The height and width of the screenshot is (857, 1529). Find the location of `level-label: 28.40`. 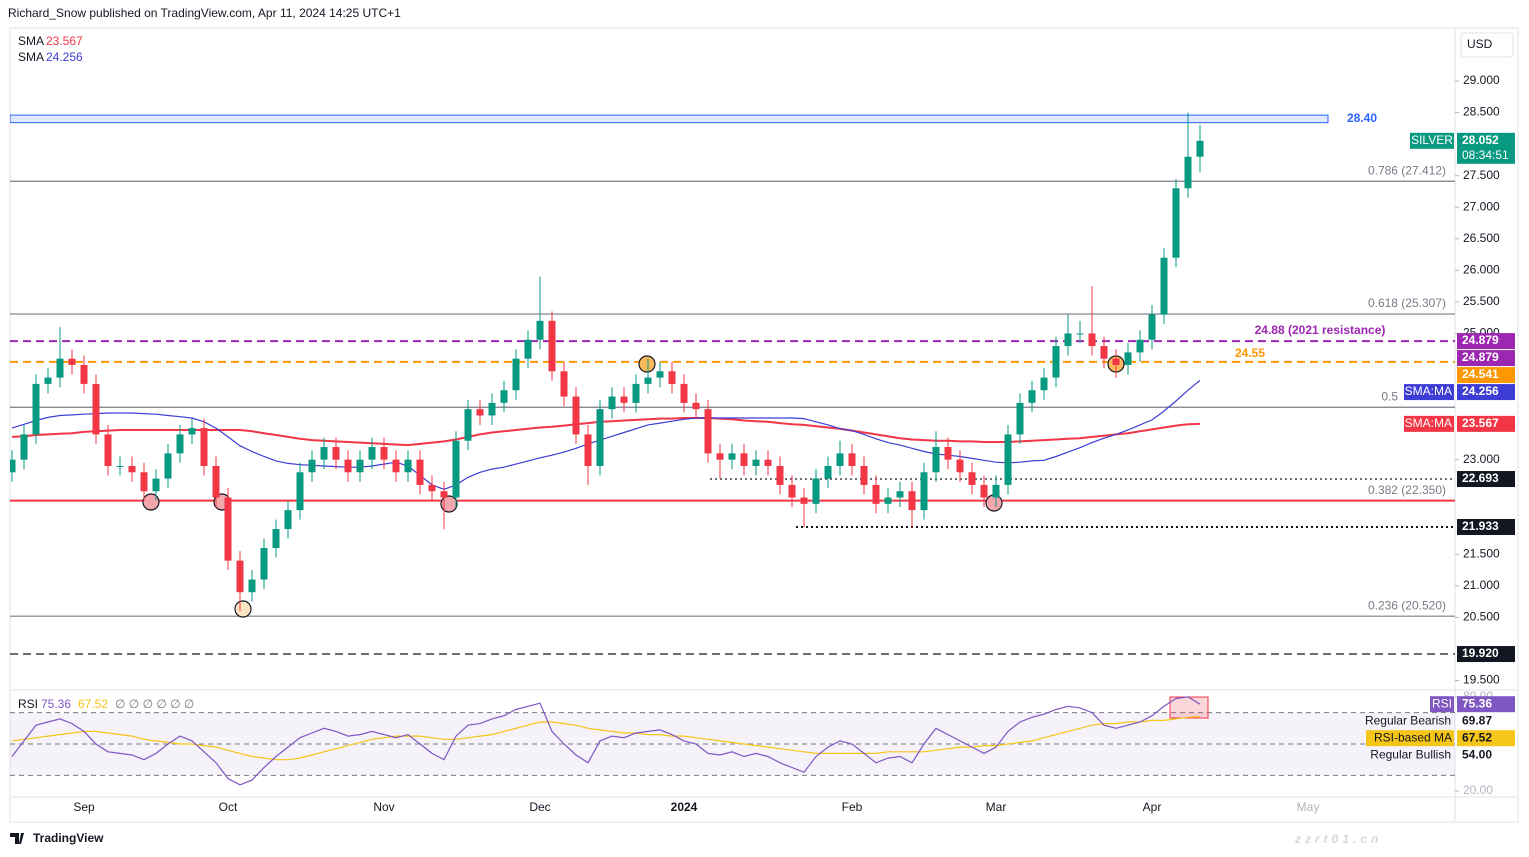

level-label: 28.40 is located at coordinates (1362, 118).